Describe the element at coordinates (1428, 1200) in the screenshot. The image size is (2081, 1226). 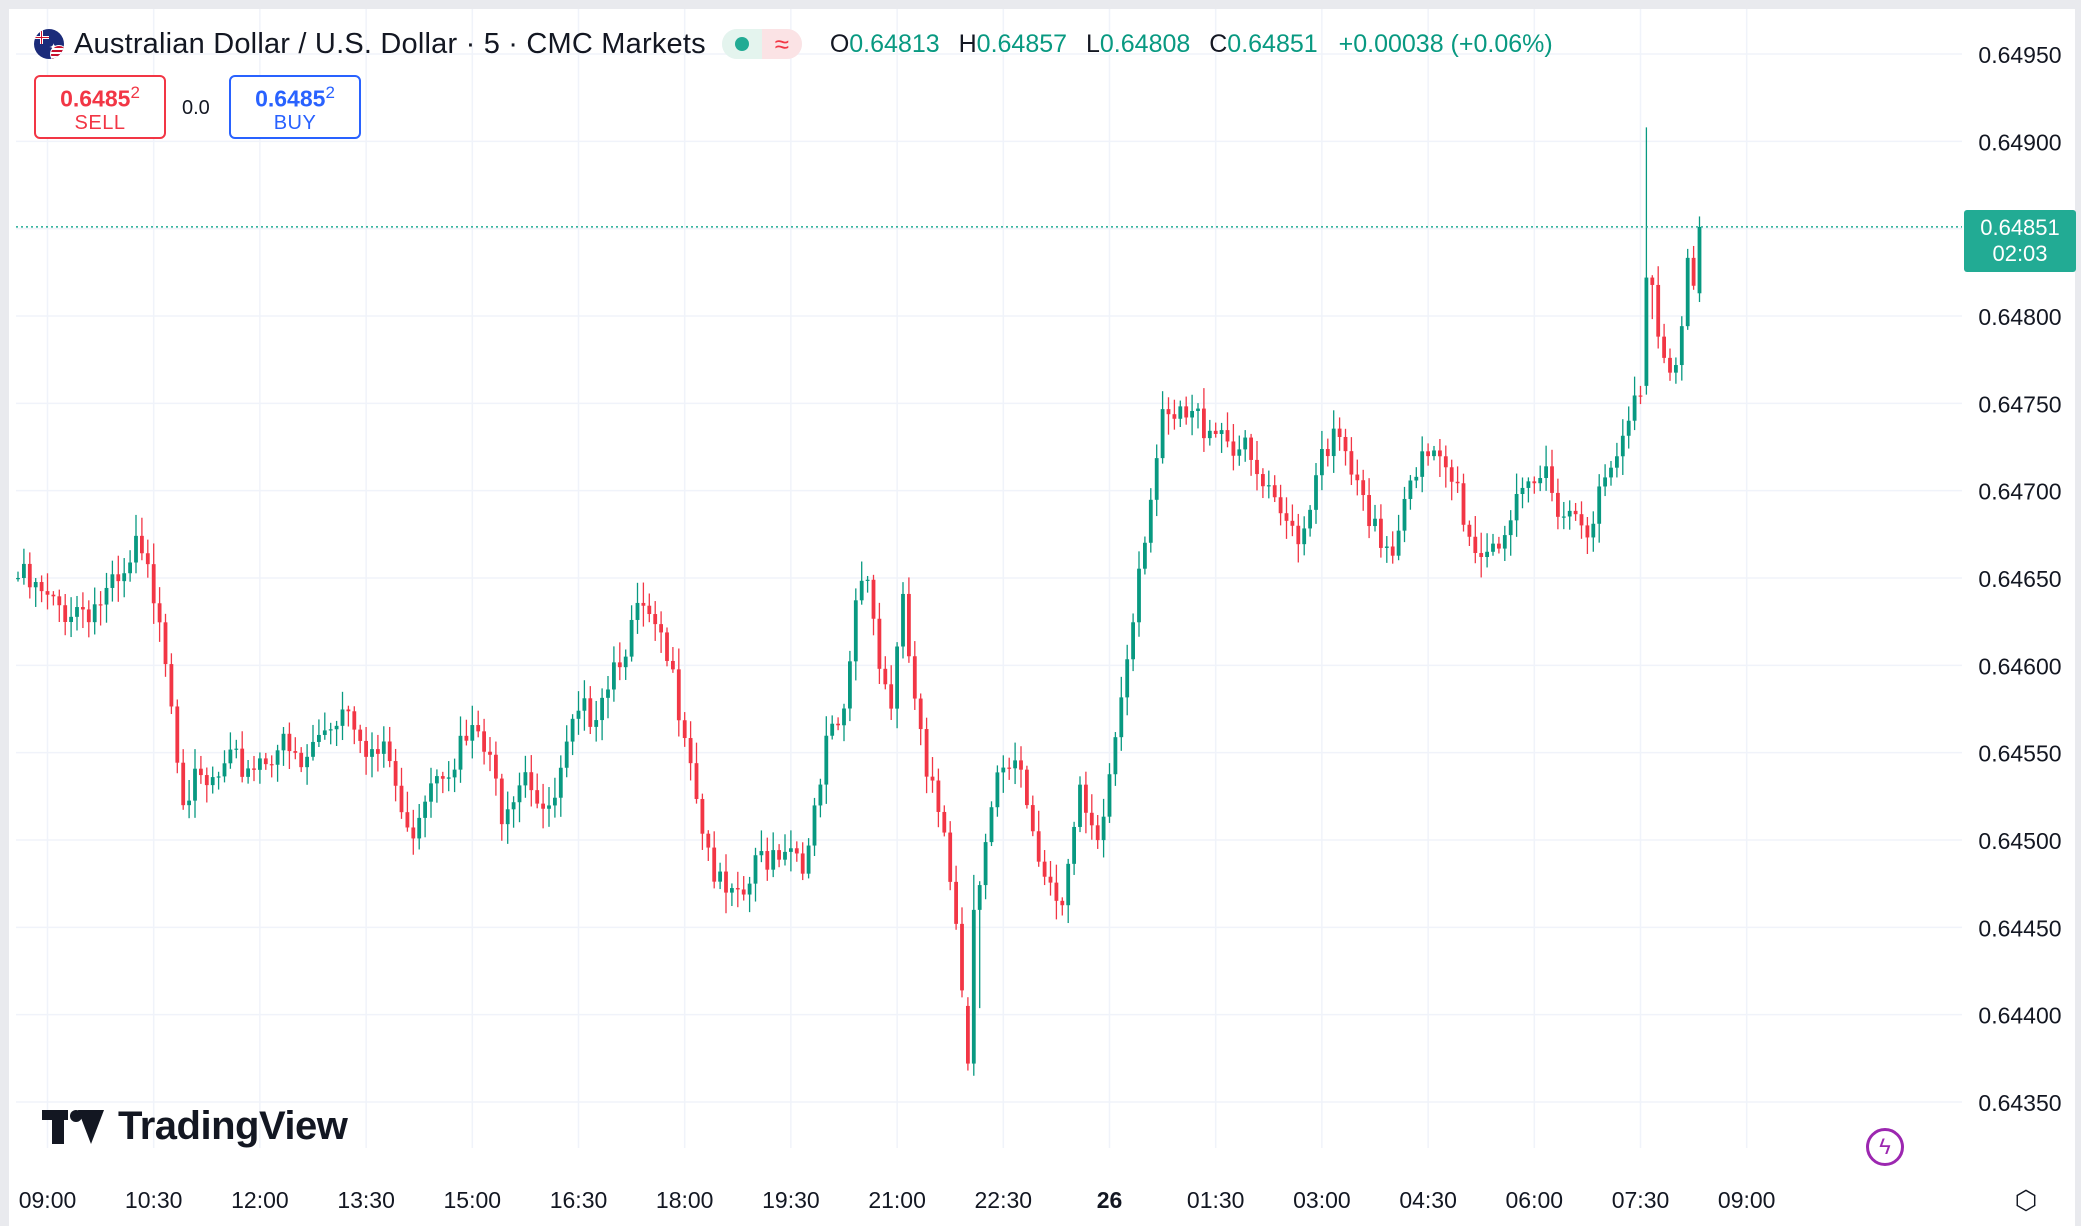
I see `x-tick-label: 04:30` at that location.